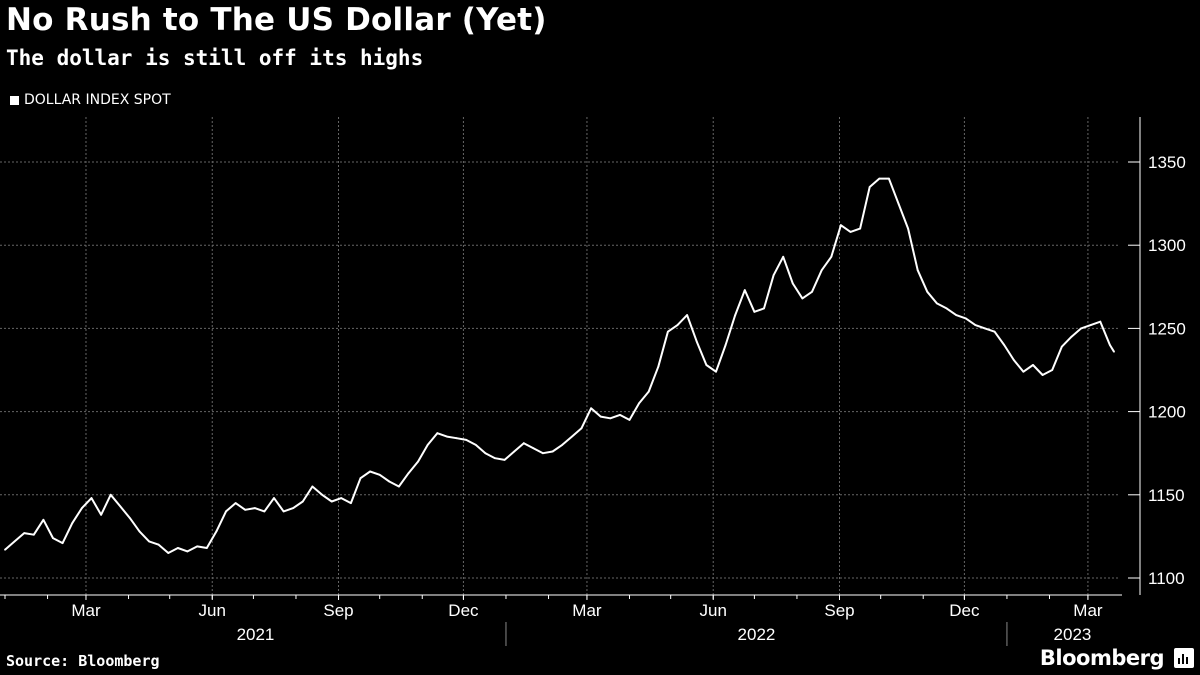 The height and width of the screenshot is (675, 1200). I want to click on bloomberg-chart-icon, so click(1184, 658).